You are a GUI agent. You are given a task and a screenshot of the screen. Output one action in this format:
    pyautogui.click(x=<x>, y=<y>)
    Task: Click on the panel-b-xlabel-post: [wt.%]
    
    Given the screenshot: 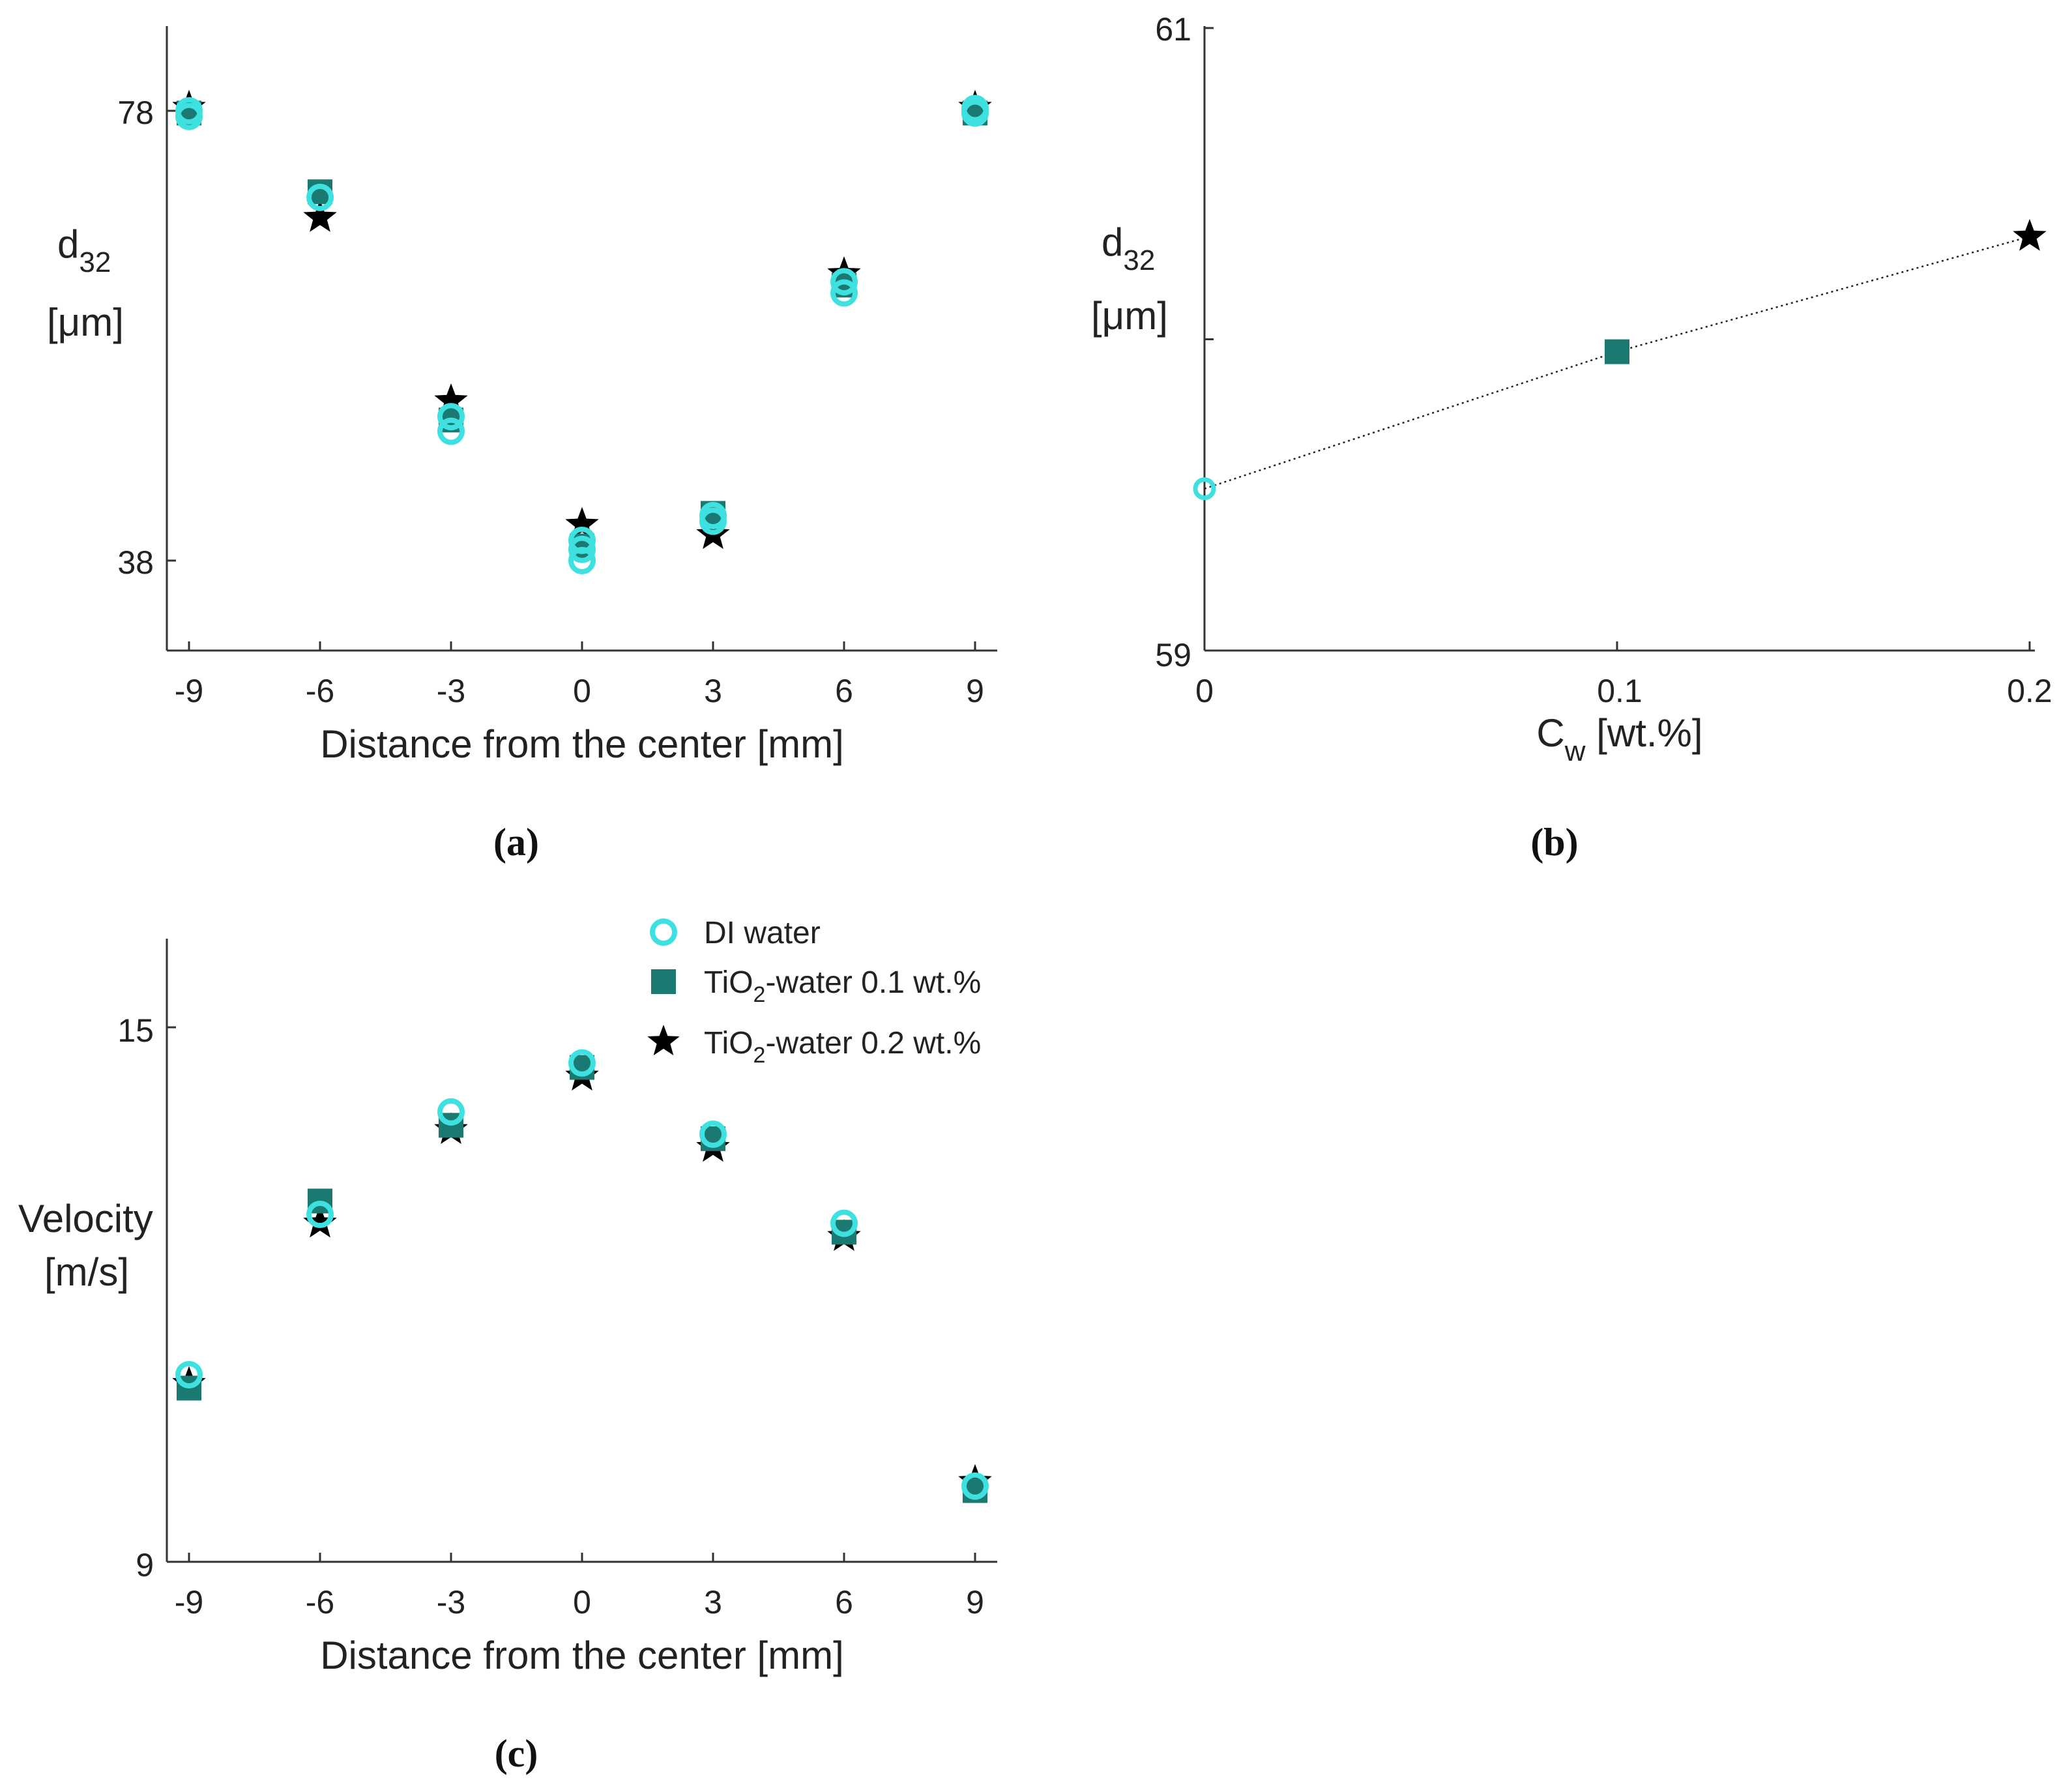 What is the action you would take?
    pyautogui.click(x=1644, y=733)
    